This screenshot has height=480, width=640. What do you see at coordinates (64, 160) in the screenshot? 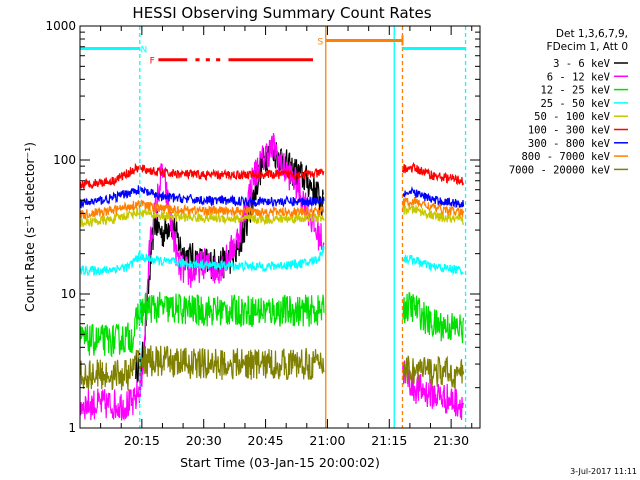
I see `y-tick-label-3: 100` at bounding box center [64, 160].